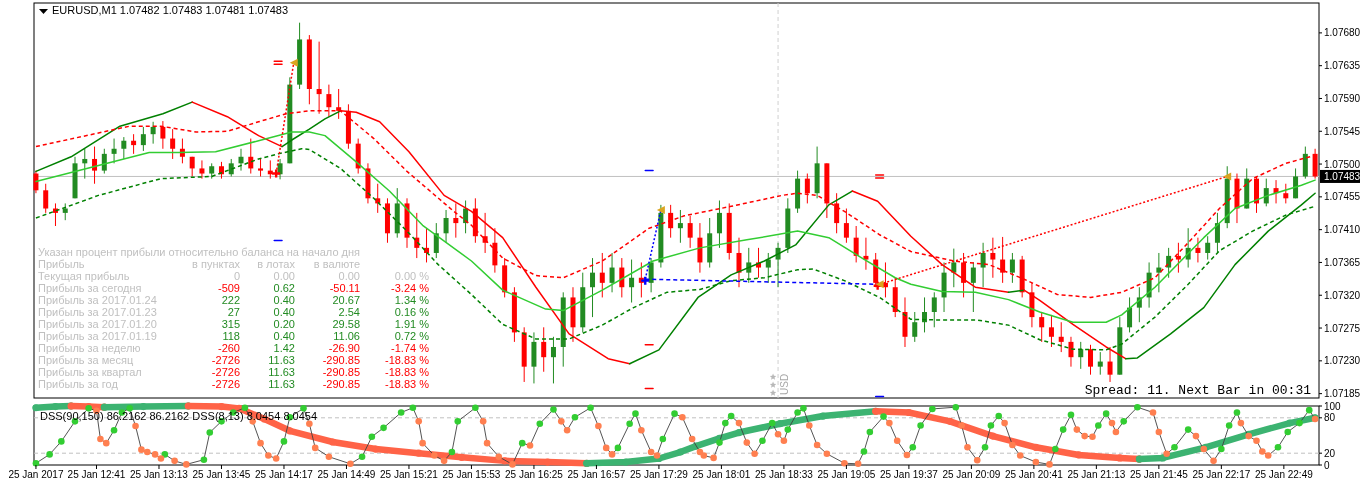 The image size is (1362, 486). What do you see at coordinates (86, 360) in the screenshot?
I see `category-label: Прибыль за месяц` at bounding box center [86, 360].